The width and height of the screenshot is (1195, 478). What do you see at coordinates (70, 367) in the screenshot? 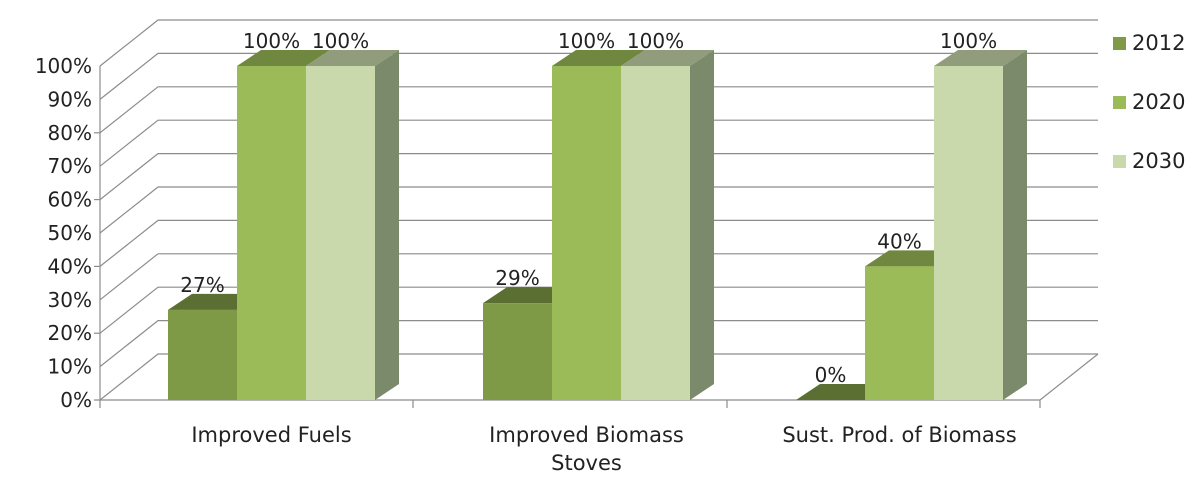
I see `y-tick-label: 10%` at bounding box center [70, 367].